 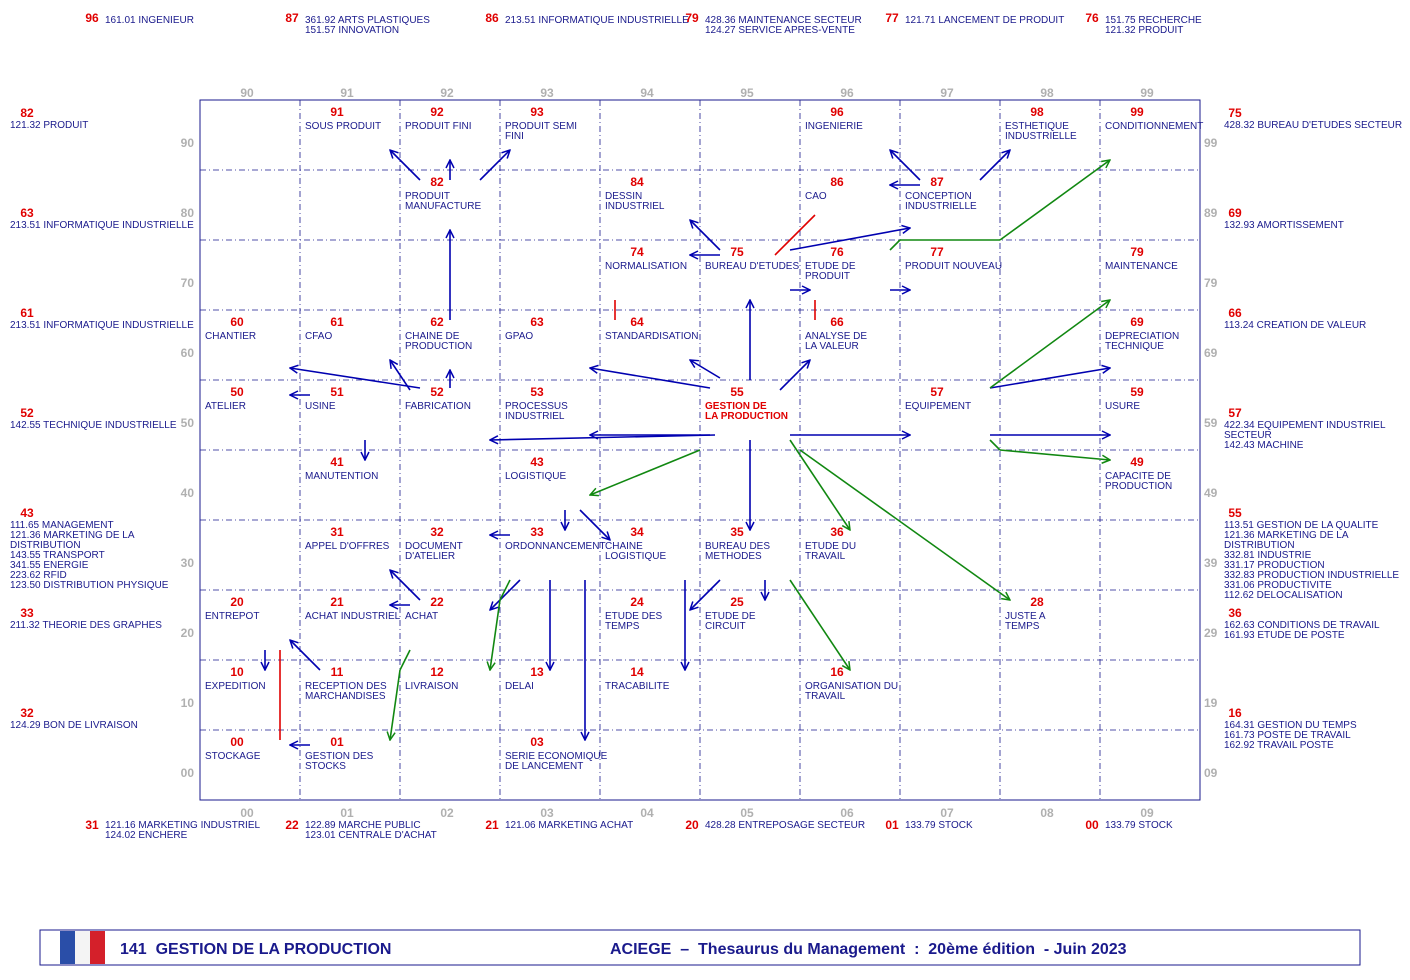 I want to click on cell-label: JUSTE A, so click(x=1025, y=616).